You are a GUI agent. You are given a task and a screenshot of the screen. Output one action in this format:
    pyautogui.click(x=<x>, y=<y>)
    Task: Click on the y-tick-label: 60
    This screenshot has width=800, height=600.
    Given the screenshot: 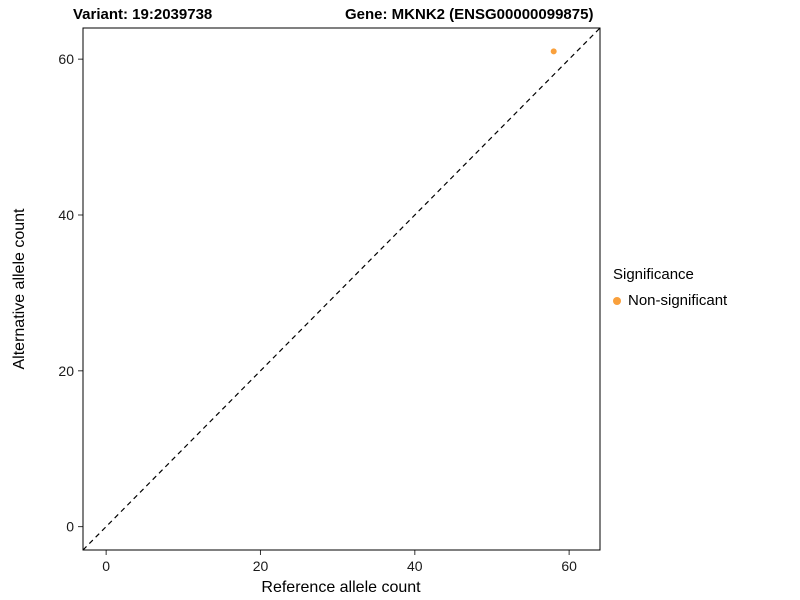 What is the action you would take?
    pyautogui.click(x=66, y=59)
    